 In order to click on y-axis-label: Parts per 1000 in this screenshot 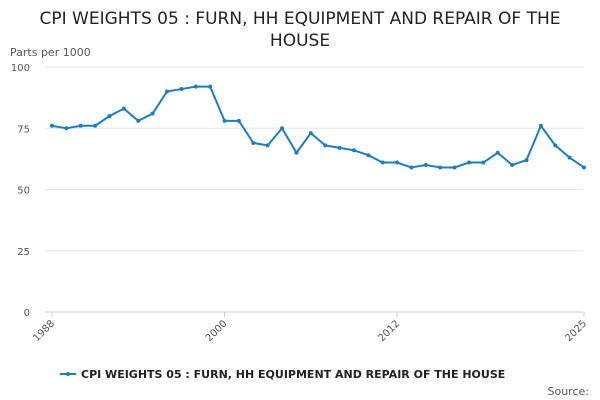, I will do `click(50, 52)`.